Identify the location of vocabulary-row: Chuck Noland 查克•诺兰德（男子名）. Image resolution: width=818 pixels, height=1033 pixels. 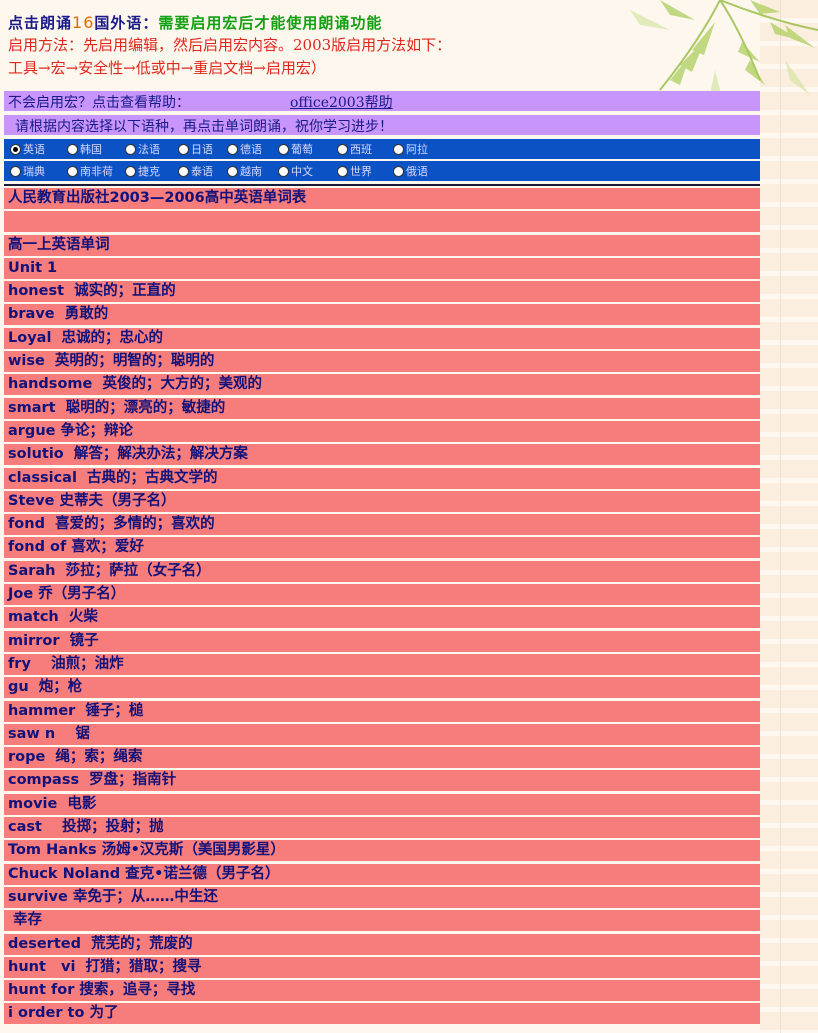
(382, 874).